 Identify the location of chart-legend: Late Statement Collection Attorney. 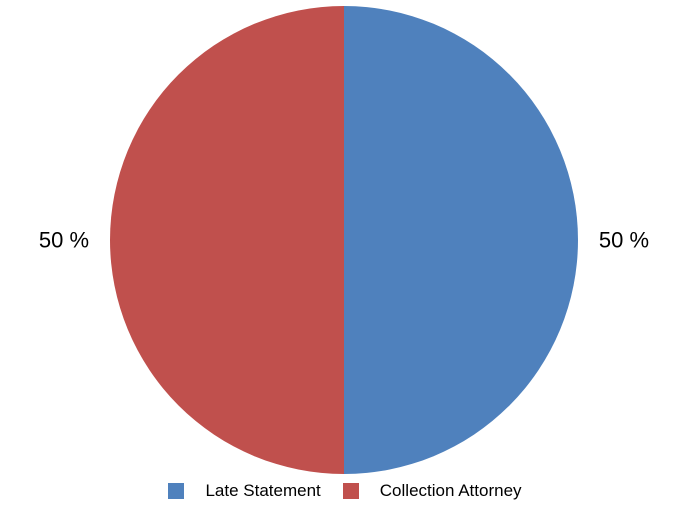
(345, 491).